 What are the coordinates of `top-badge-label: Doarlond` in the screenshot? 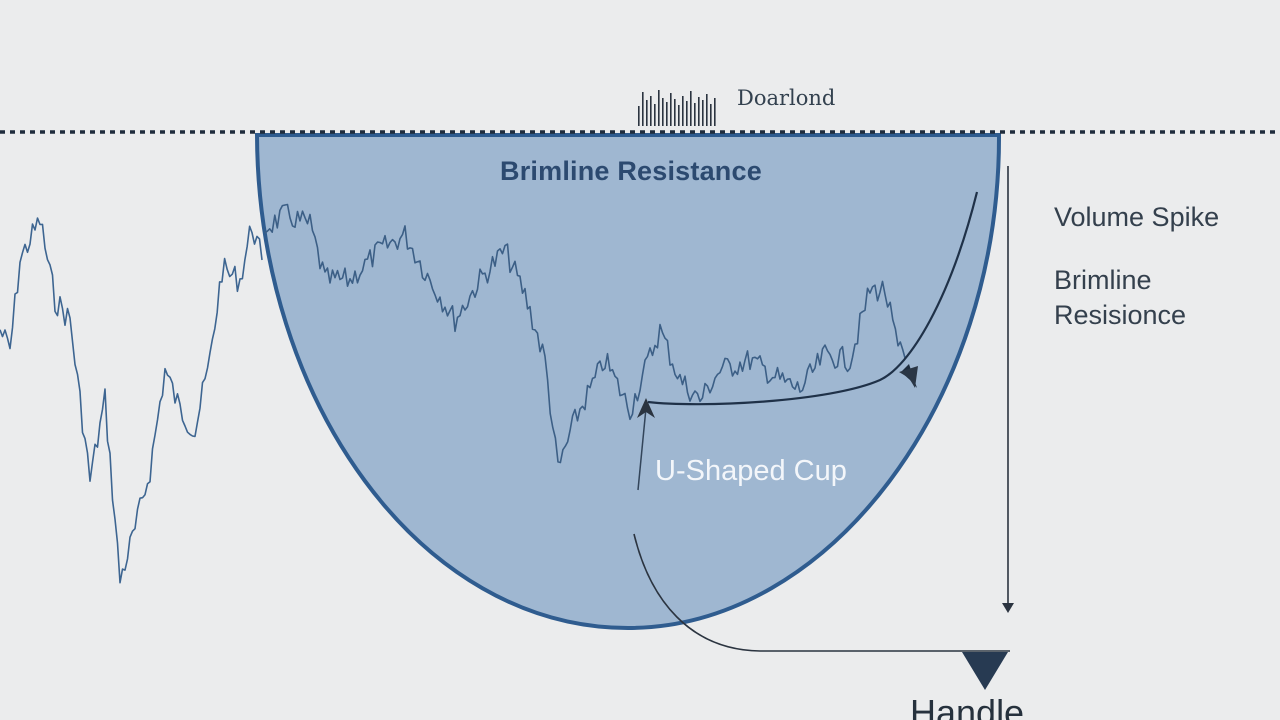 It's located at (786, 98).